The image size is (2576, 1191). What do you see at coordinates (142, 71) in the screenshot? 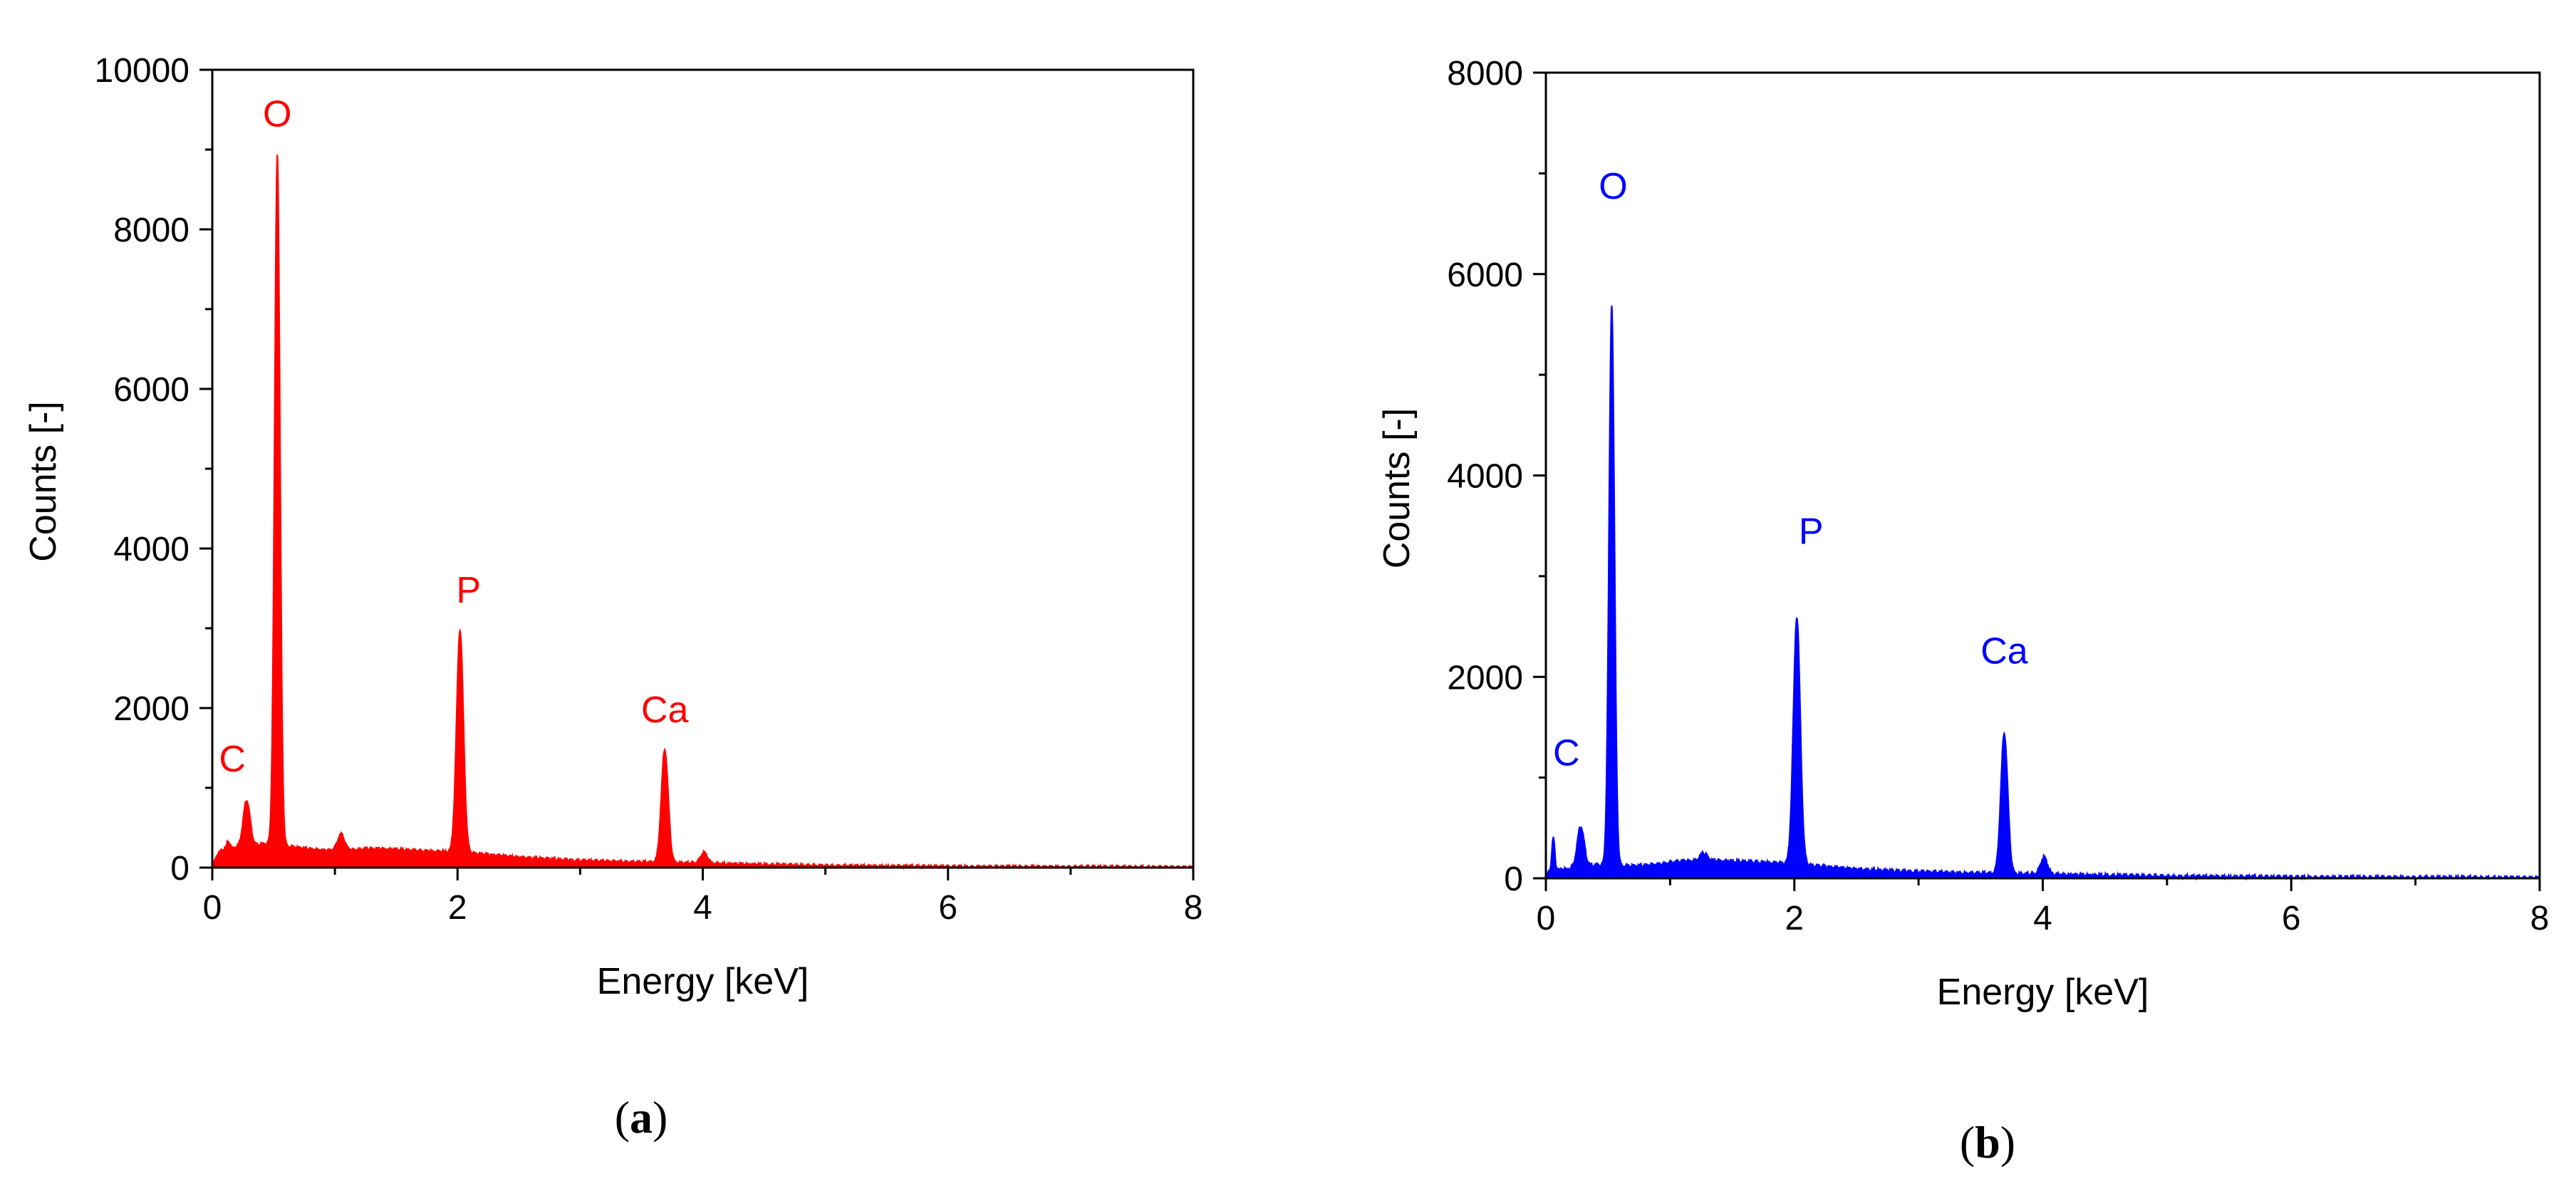
I see `y-tick-label: 10000` at bounding box center [142, 71].